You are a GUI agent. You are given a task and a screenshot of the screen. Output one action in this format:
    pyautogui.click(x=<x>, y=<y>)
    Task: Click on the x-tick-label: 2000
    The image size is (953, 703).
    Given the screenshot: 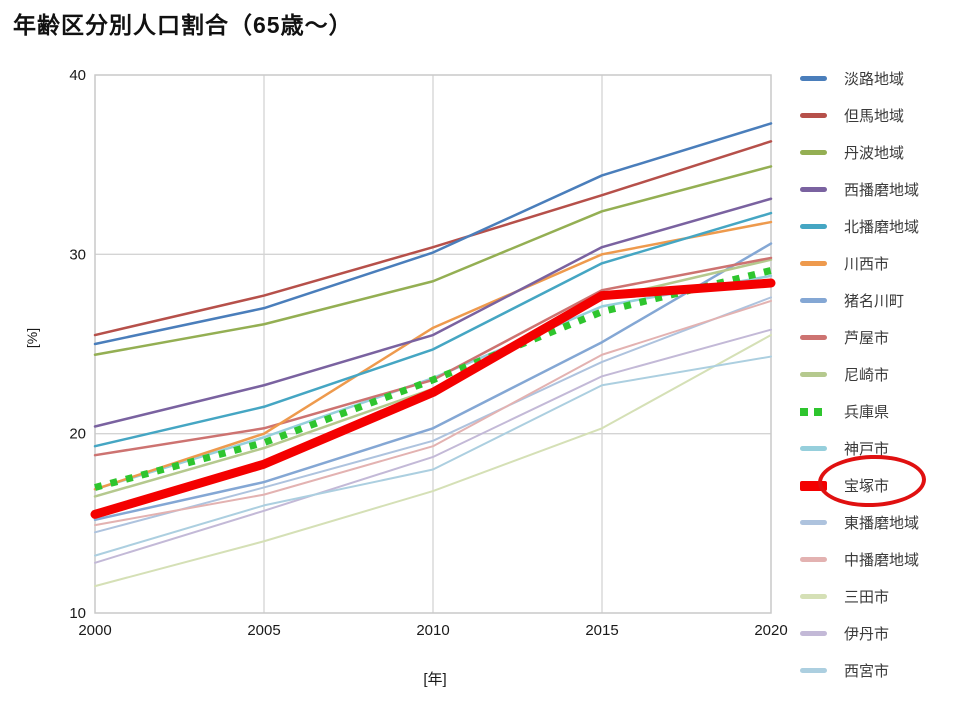 What is the action you would take?
    pyautogui.click(x=94, y=630)
    